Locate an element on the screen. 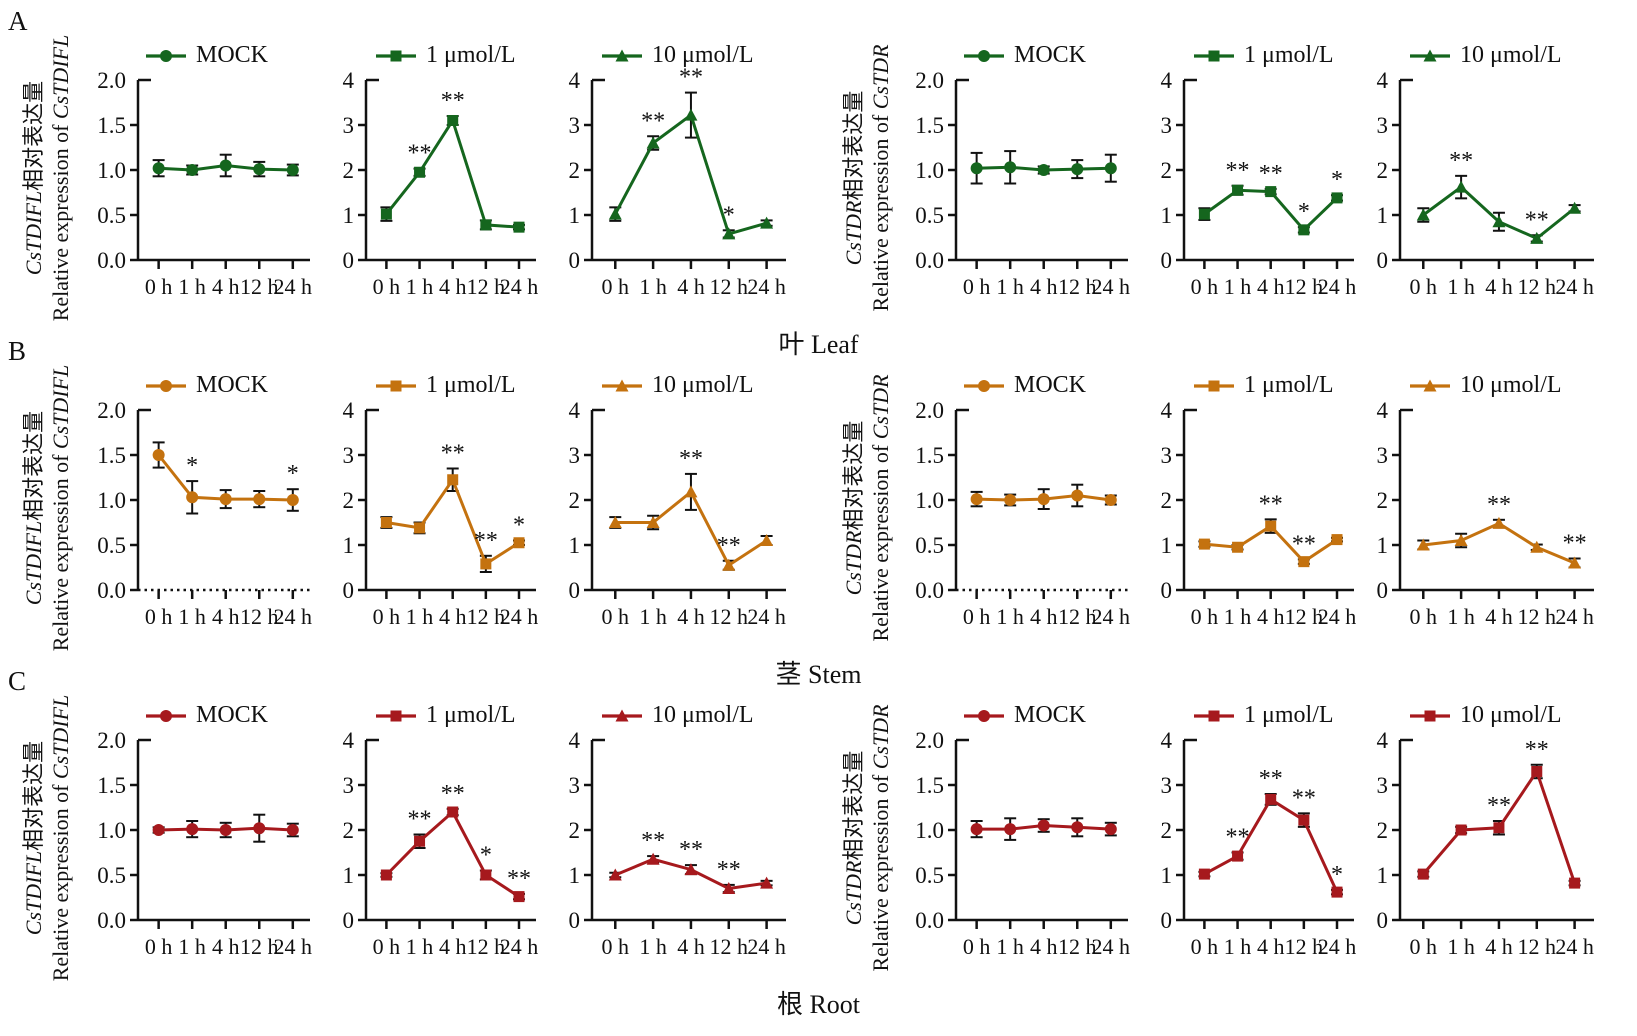 The height and width of the screenshot is (1036, 1637). chart-leaf-cstdr-10umol: 10 μmol/L 0 1 2 3 4 0 h 1 h 4 h 12 h 24 h ** ** is located at coordinates (1484, 178).